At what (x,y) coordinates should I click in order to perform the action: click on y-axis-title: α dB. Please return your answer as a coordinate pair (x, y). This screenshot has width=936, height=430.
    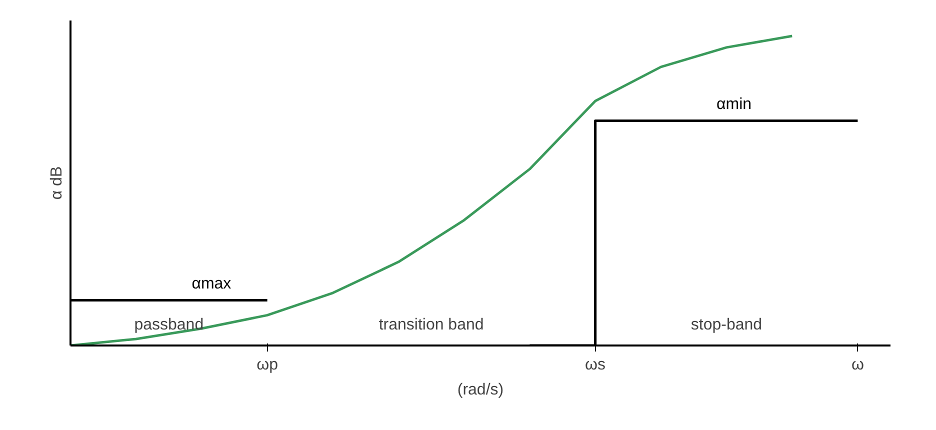
    Looking at the image, I should click on (57, 183).